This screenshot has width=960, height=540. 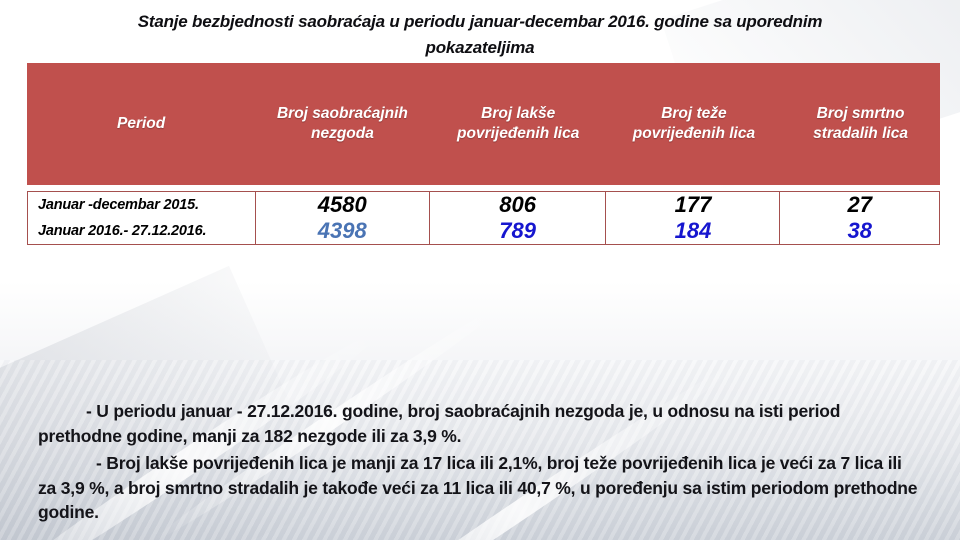 What do you see at coordinates (142, 231) in the screenshot?
I see `table-row-2016-period: Januar 2016.- 27.12.2016.` at bounding box center [142, 231].